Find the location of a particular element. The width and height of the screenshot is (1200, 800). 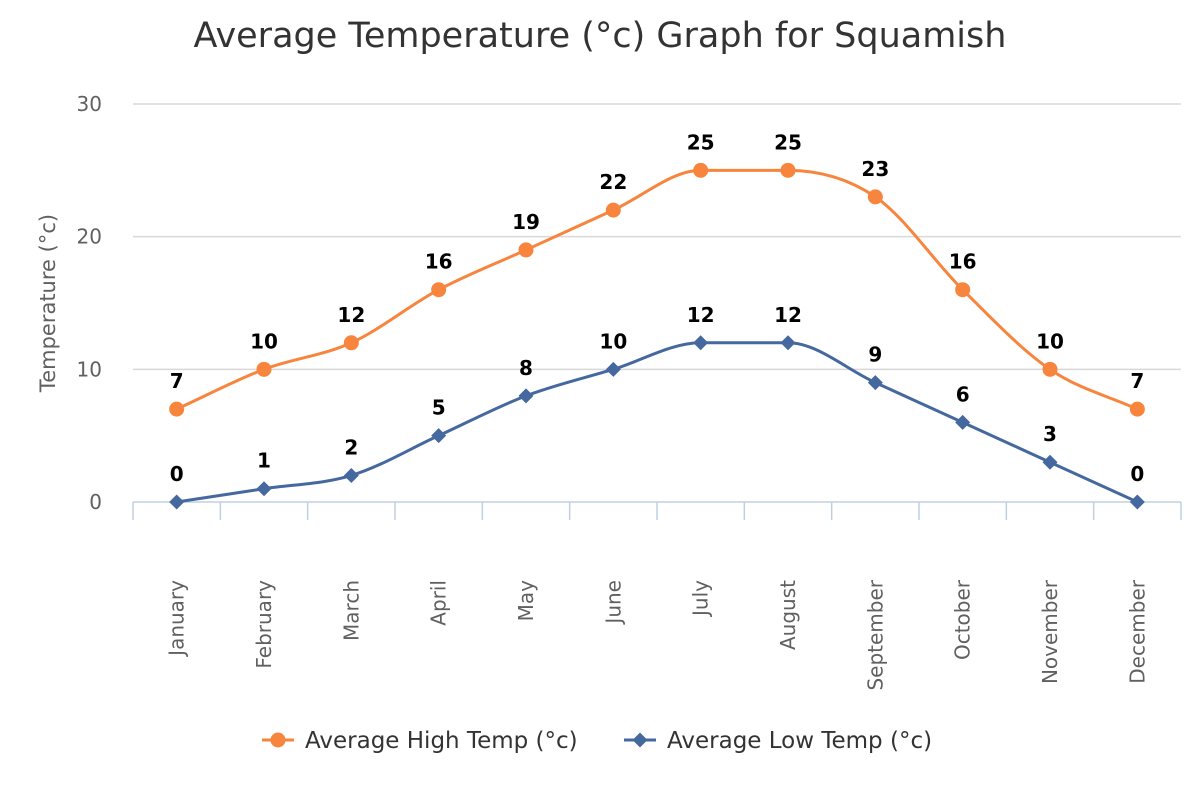

data-label-high: 22 is located at coordinates (613, 182).